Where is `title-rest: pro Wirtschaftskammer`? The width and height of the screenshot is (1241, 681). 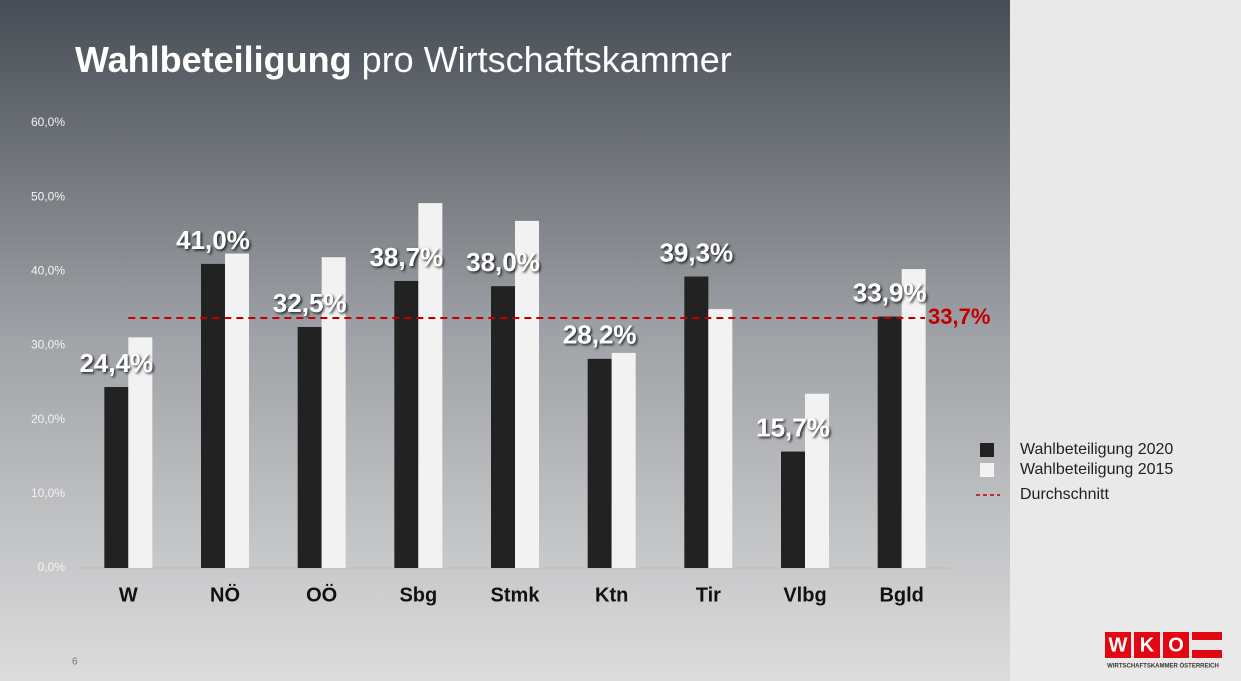
title-rest: pro Wirtschaftskammer is located at coordinates (547, 59).